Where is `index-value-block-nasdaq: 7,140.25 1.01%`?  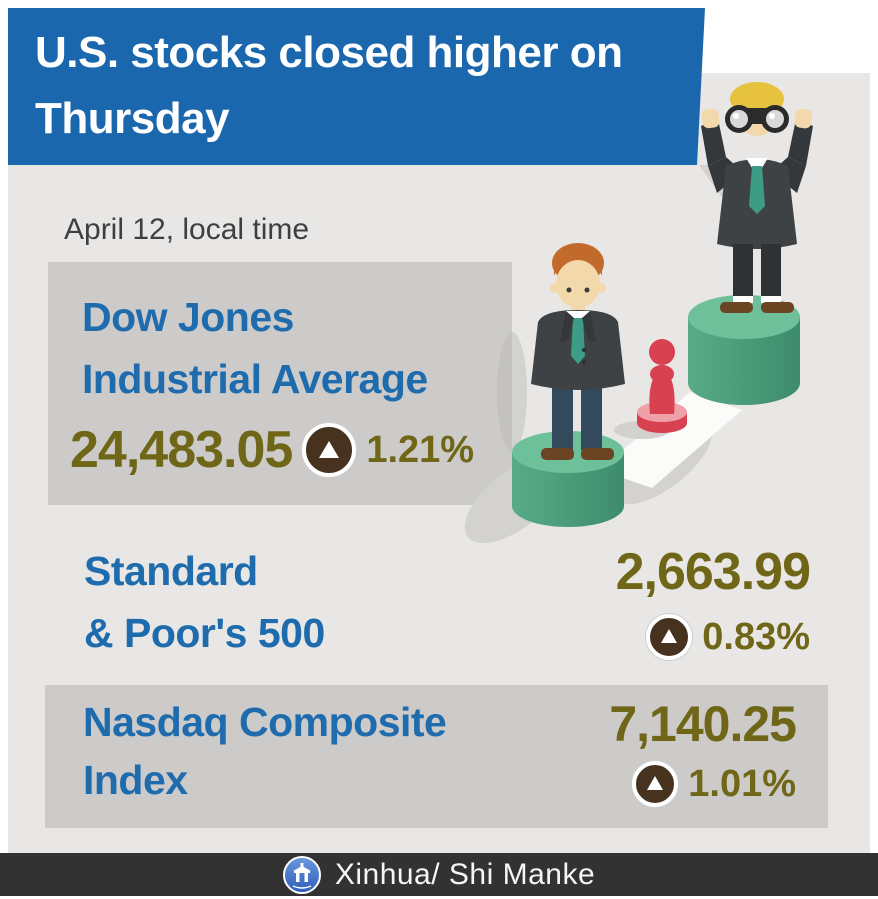 index-value-block-nasdaq: 7,140.25 1.01% is located at coordinates (703, 751).